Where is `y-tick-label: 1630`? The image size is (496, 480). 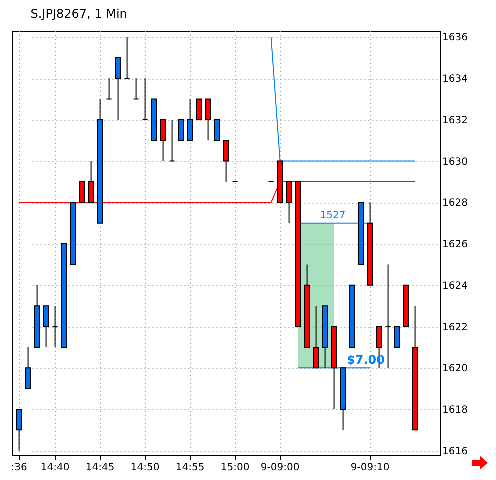
y-tick-label: 1630 is located at coordinates (455, 162).